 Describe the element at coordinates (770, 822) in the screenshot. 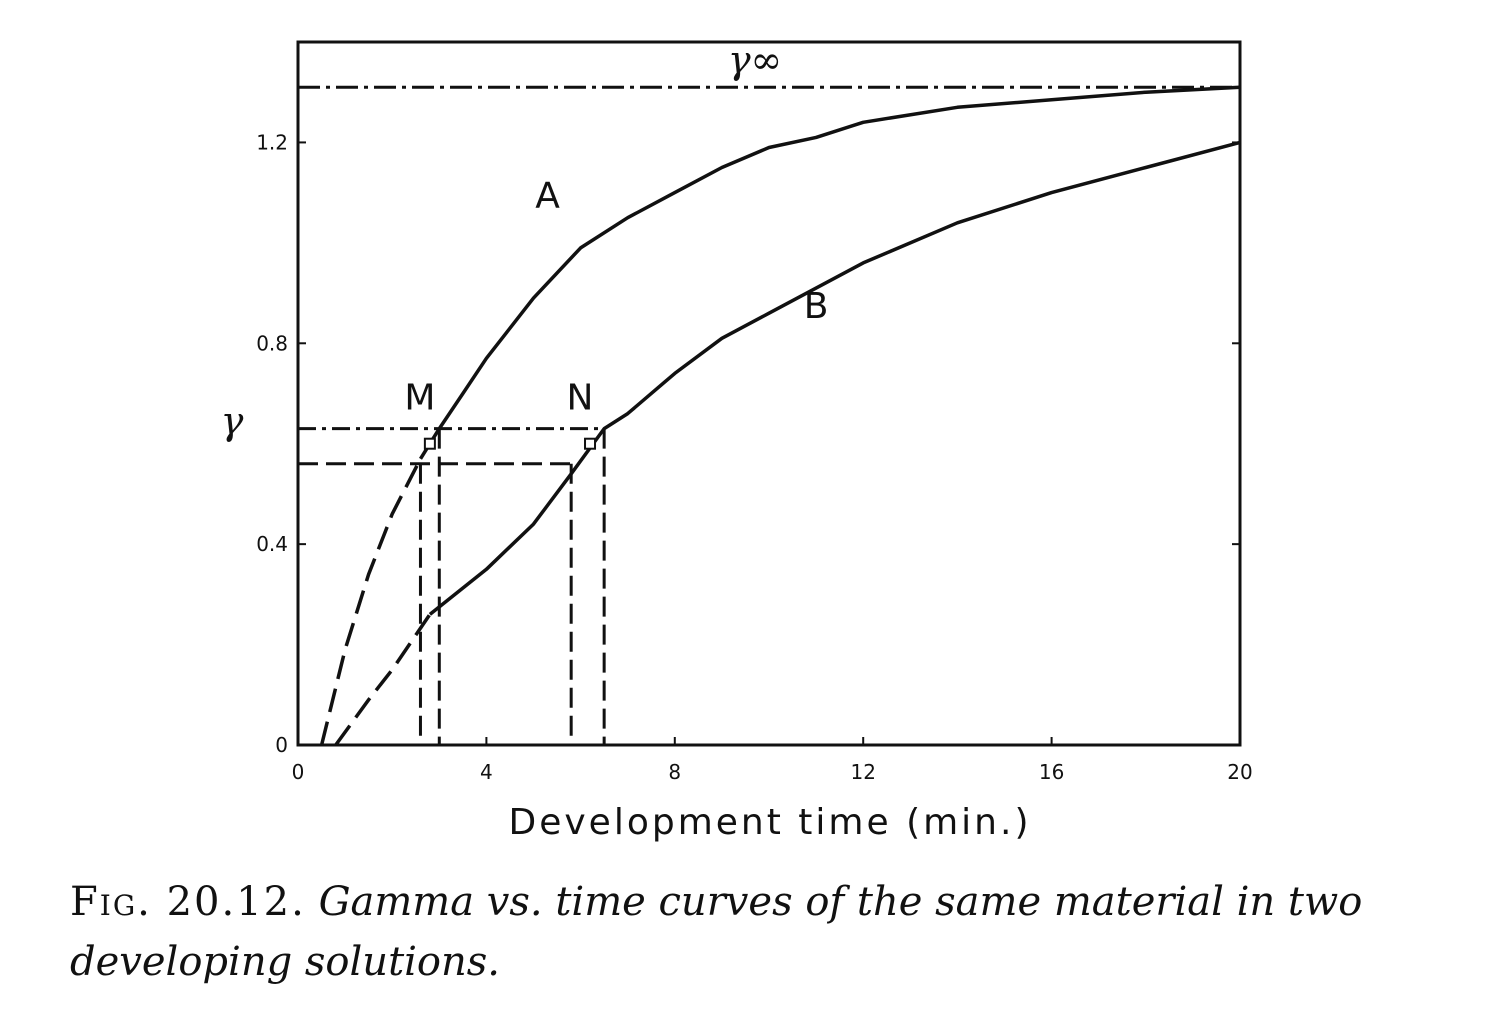

I see `x-axis-label: Development time (min.)` at that location.